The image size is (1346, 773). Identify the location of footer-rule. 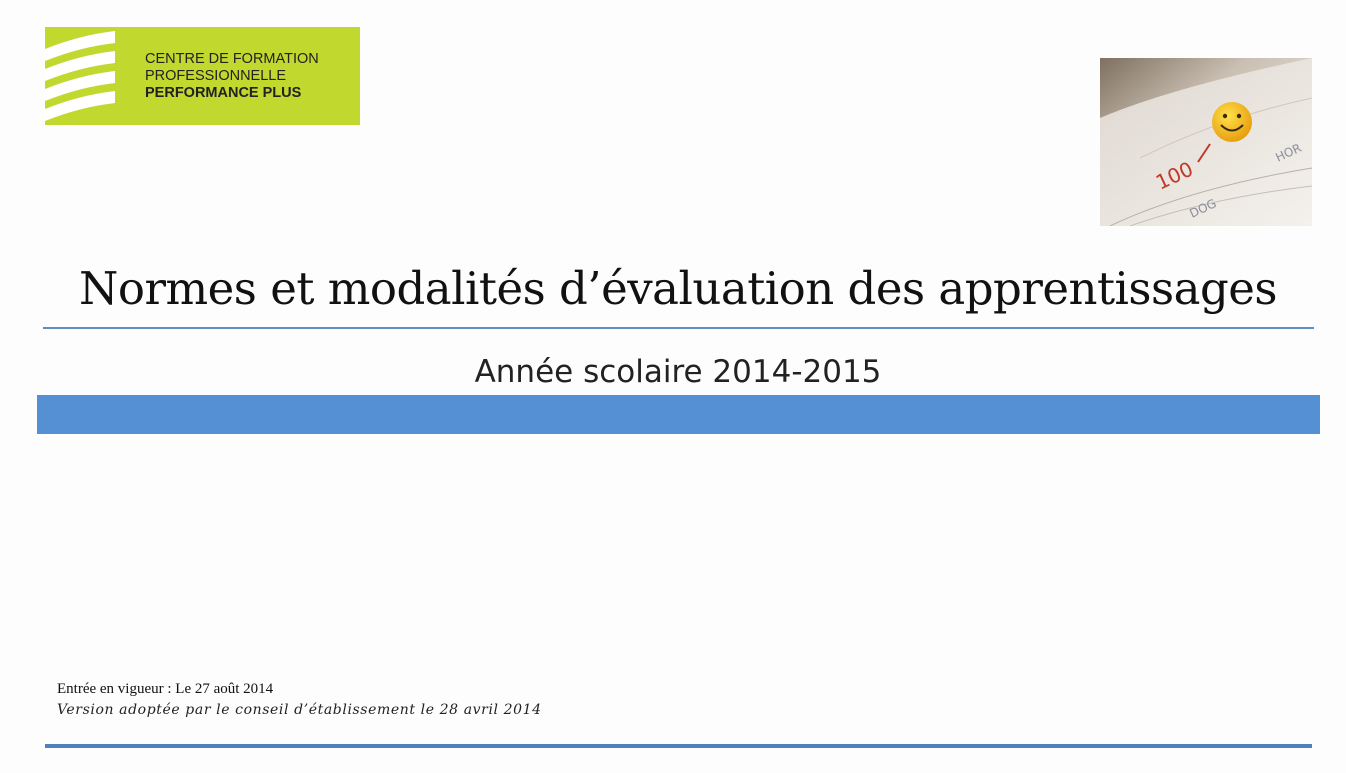
(678, 746).